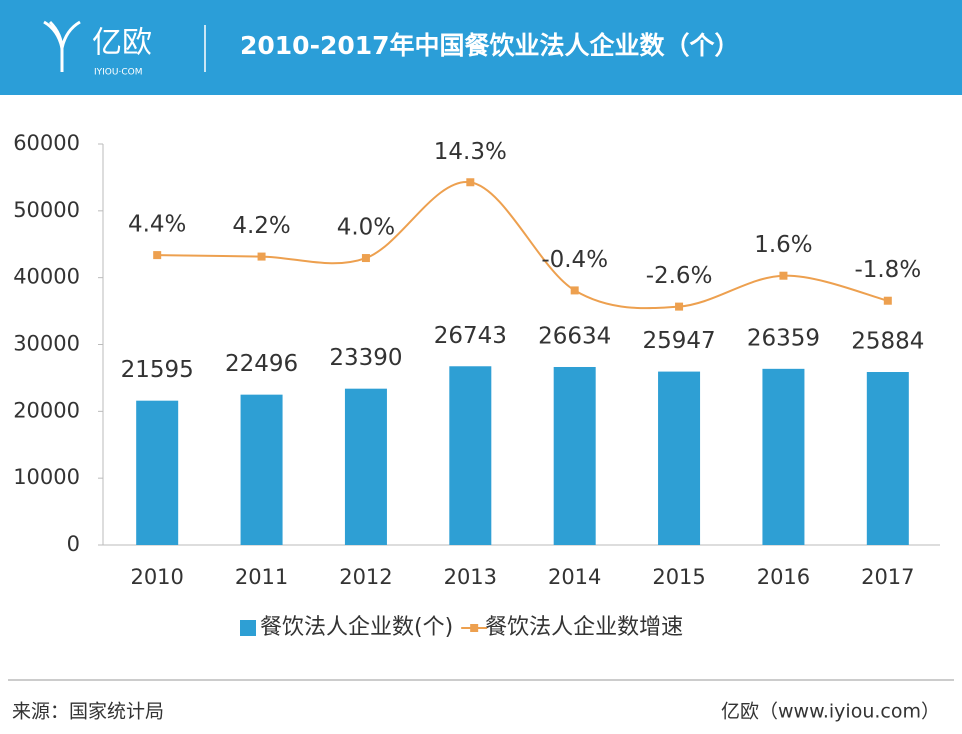 This screenshot has height=734, width=962. I want to click on bar-value-label: 21595, so click(157, 370).